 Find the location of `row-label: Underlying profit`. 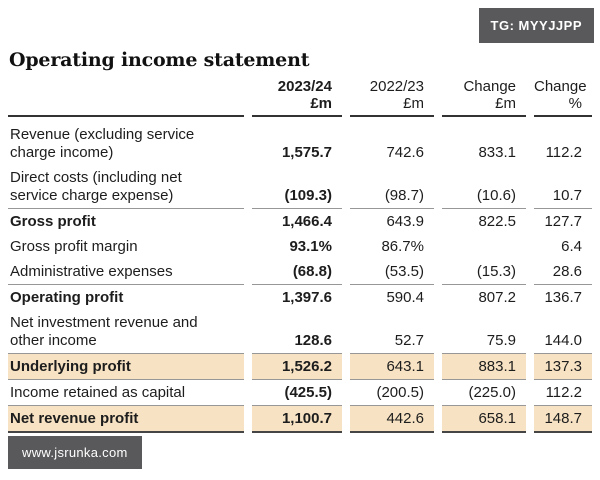

row-label: Underlying profit is located at coordinates (126, 367).